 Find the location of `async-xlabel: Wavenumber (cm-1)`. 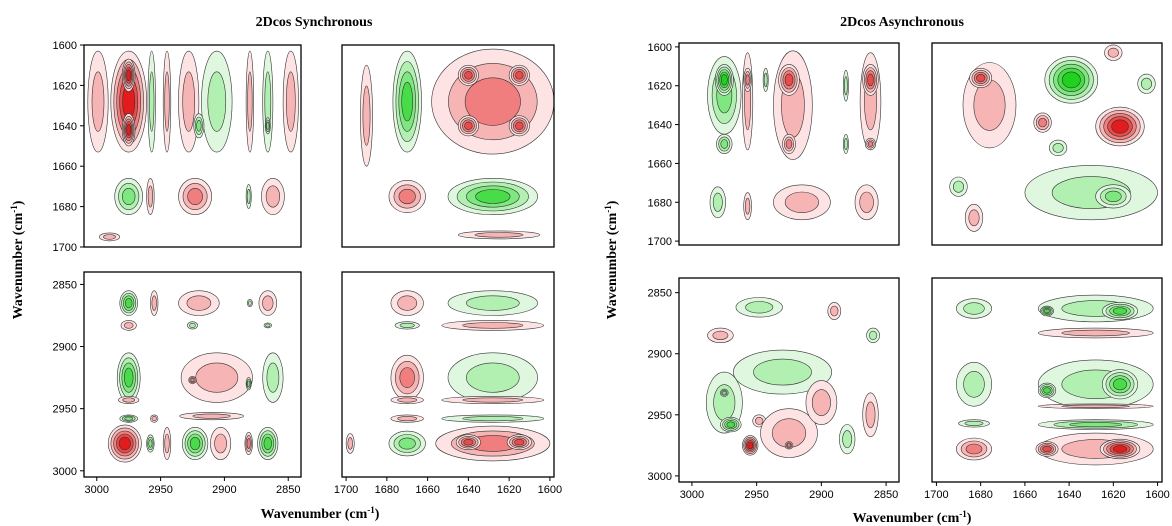

async-xlabel: Wavenumber (cm-1) is located at coordinates (912, 517).